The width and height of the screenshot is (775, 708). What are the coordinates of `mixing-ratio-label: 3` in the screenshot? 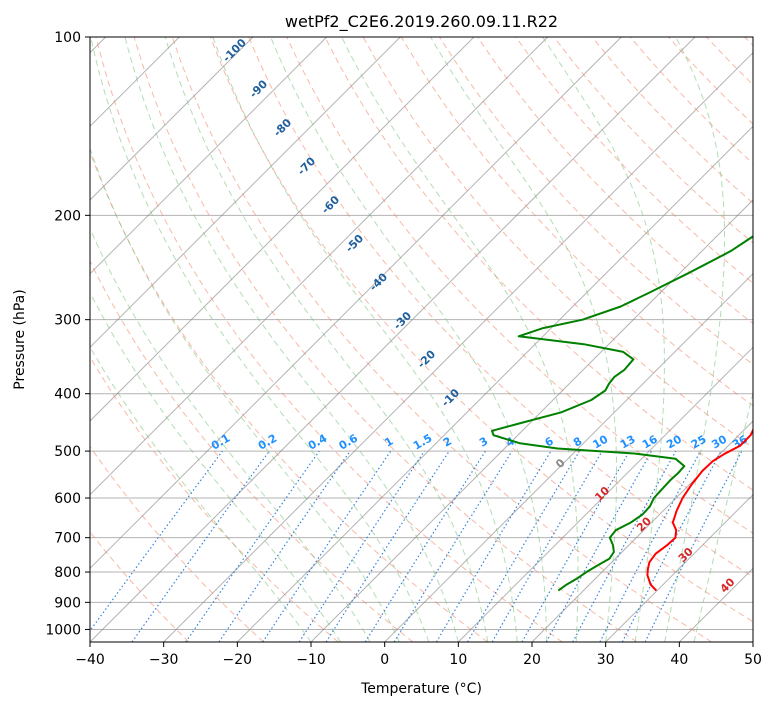 It's located at (483, 442).